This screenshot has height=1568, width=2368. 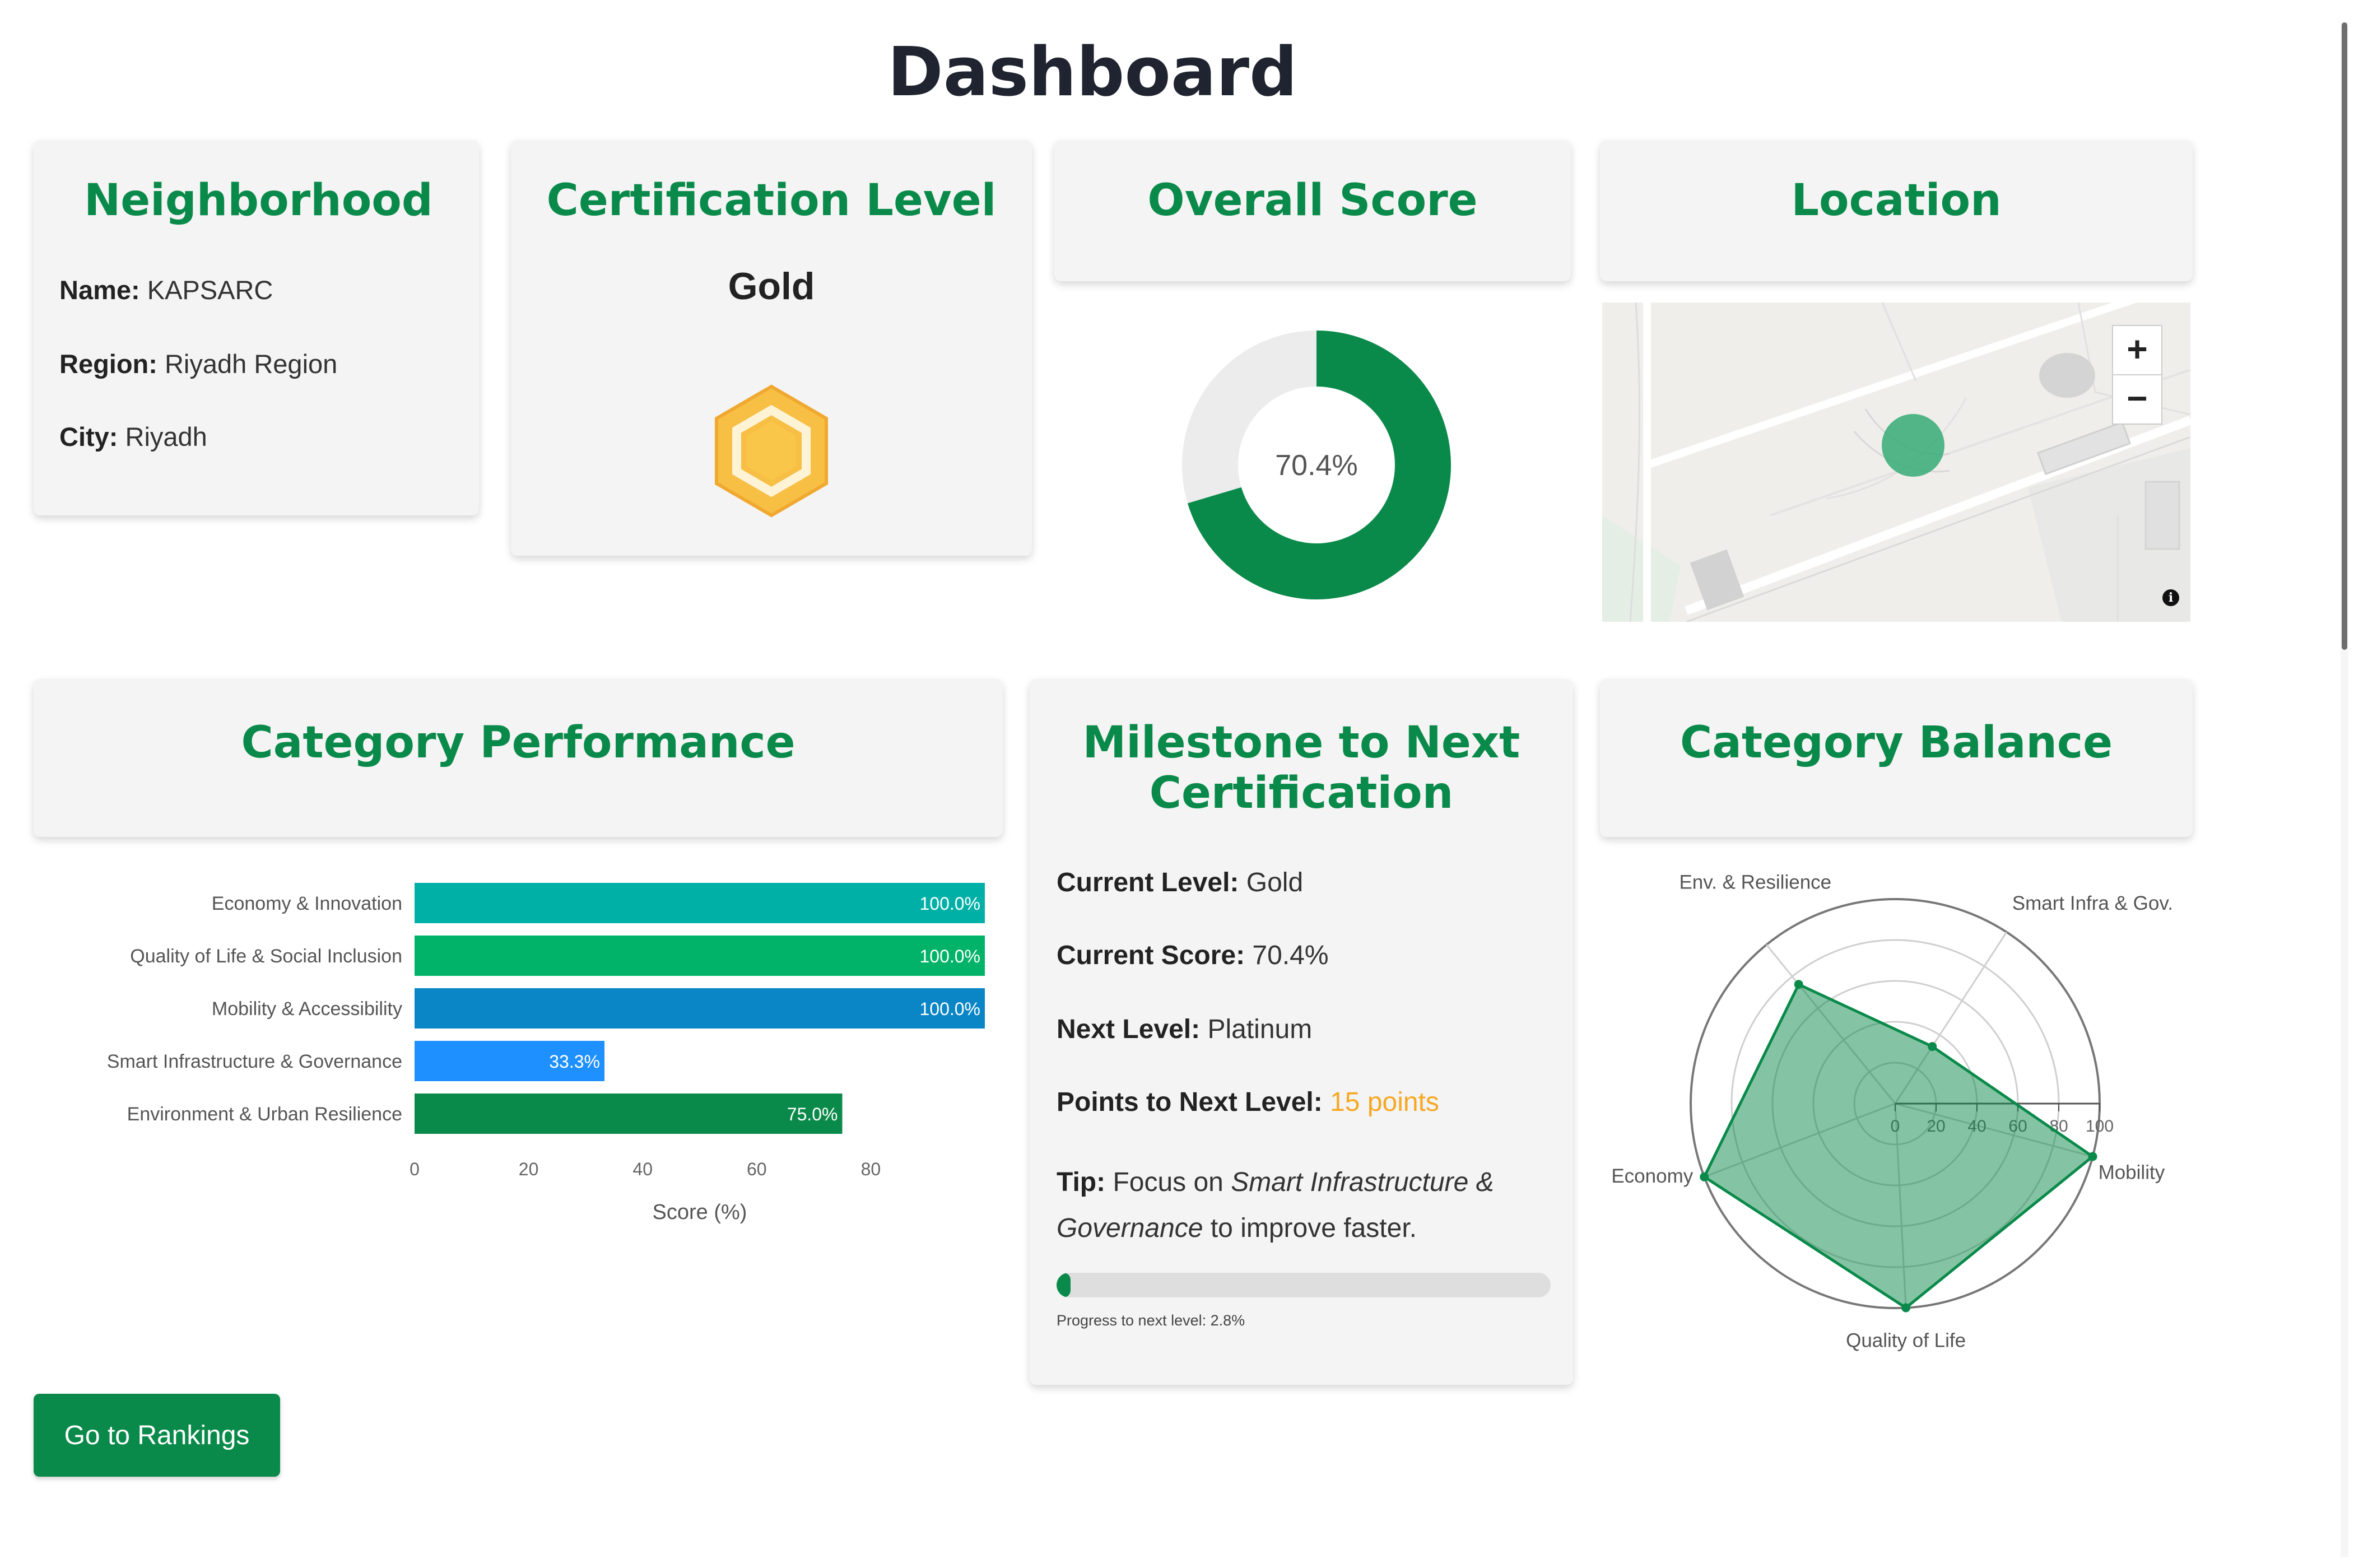 What do you see at coordinates (1362, 1182) in the screenshot?
I see `tip-emph-1: Smart Infrastructure &` at bounding box center [1362, 1182].